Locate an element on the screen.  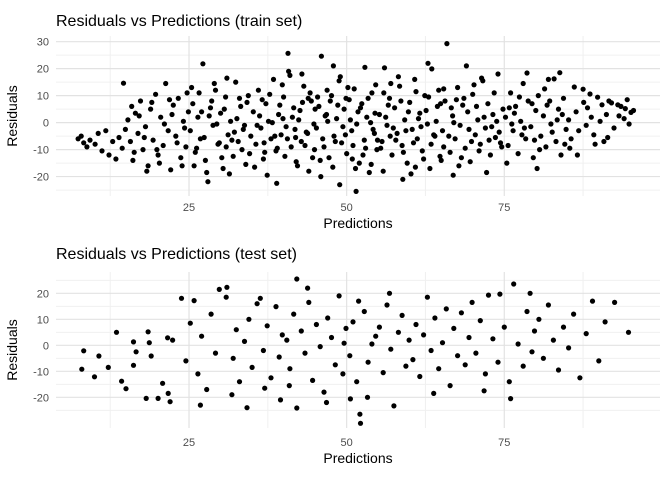
y-axis-tick-label: 20 is located at coordinates (43, 70).